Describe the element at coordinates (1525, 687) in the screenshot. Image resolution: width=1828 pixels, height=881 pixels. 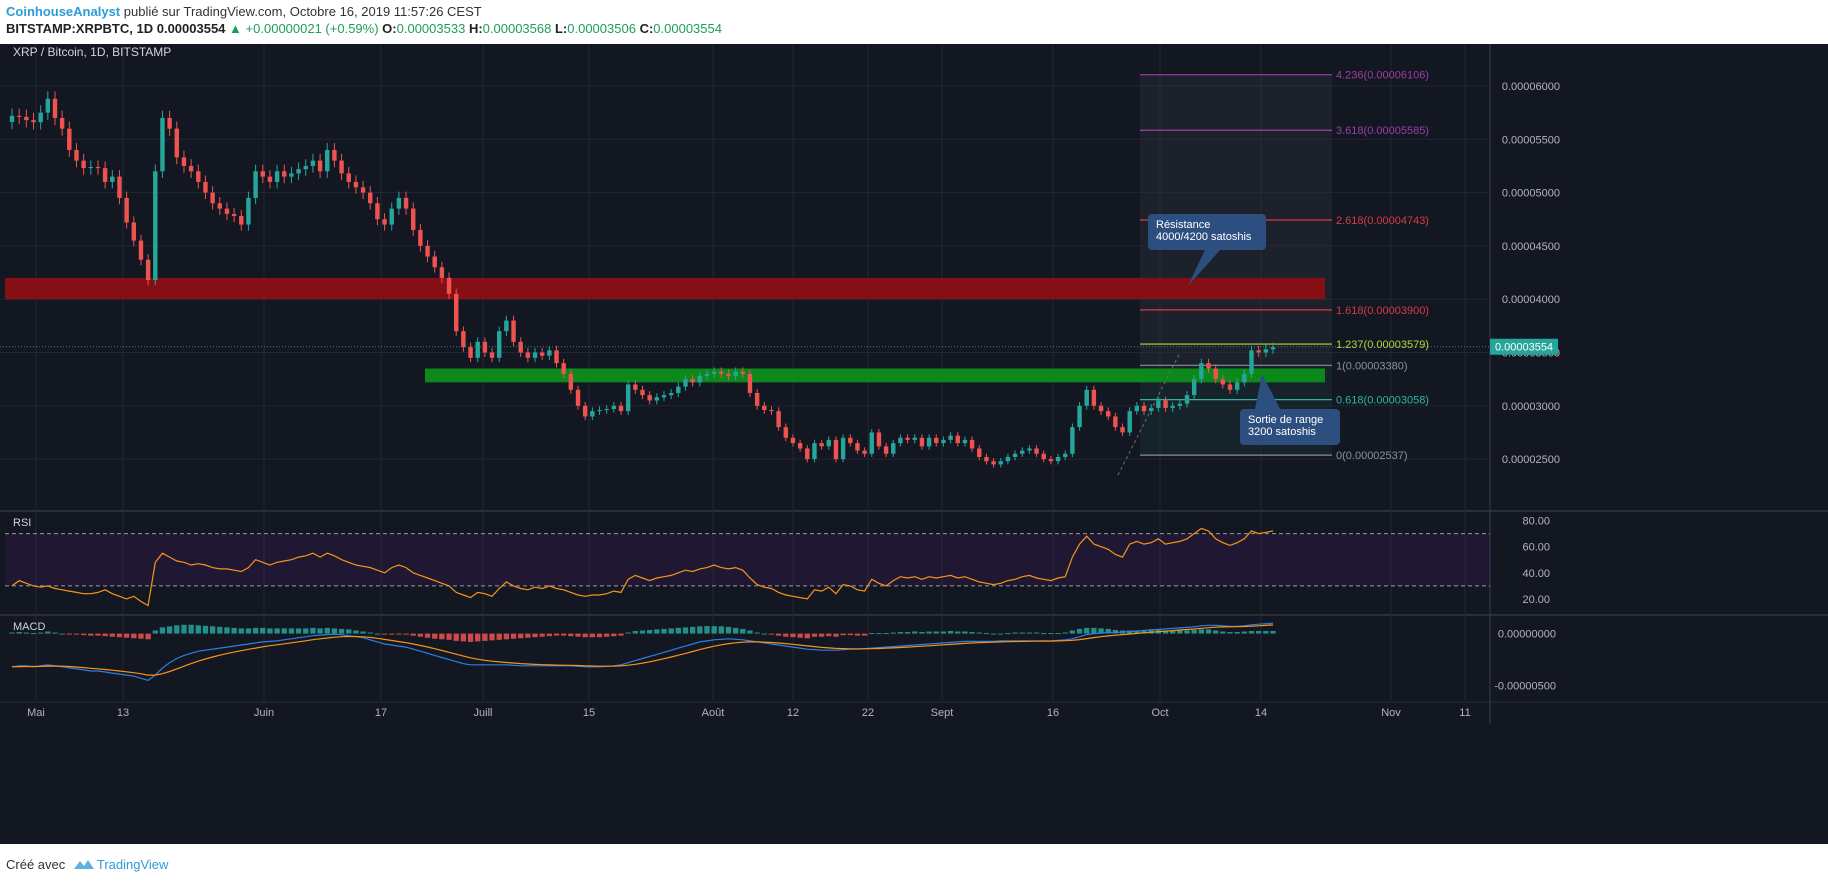
I see `macd-tick-label: -0.00000500` at that location.